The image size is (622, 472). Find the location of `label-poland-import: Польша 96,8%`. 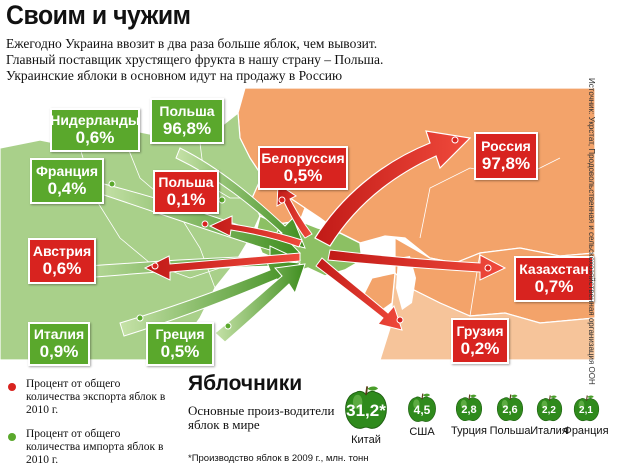

label-poland-import: Польша 96,8% is located at coordinates (187, 121).